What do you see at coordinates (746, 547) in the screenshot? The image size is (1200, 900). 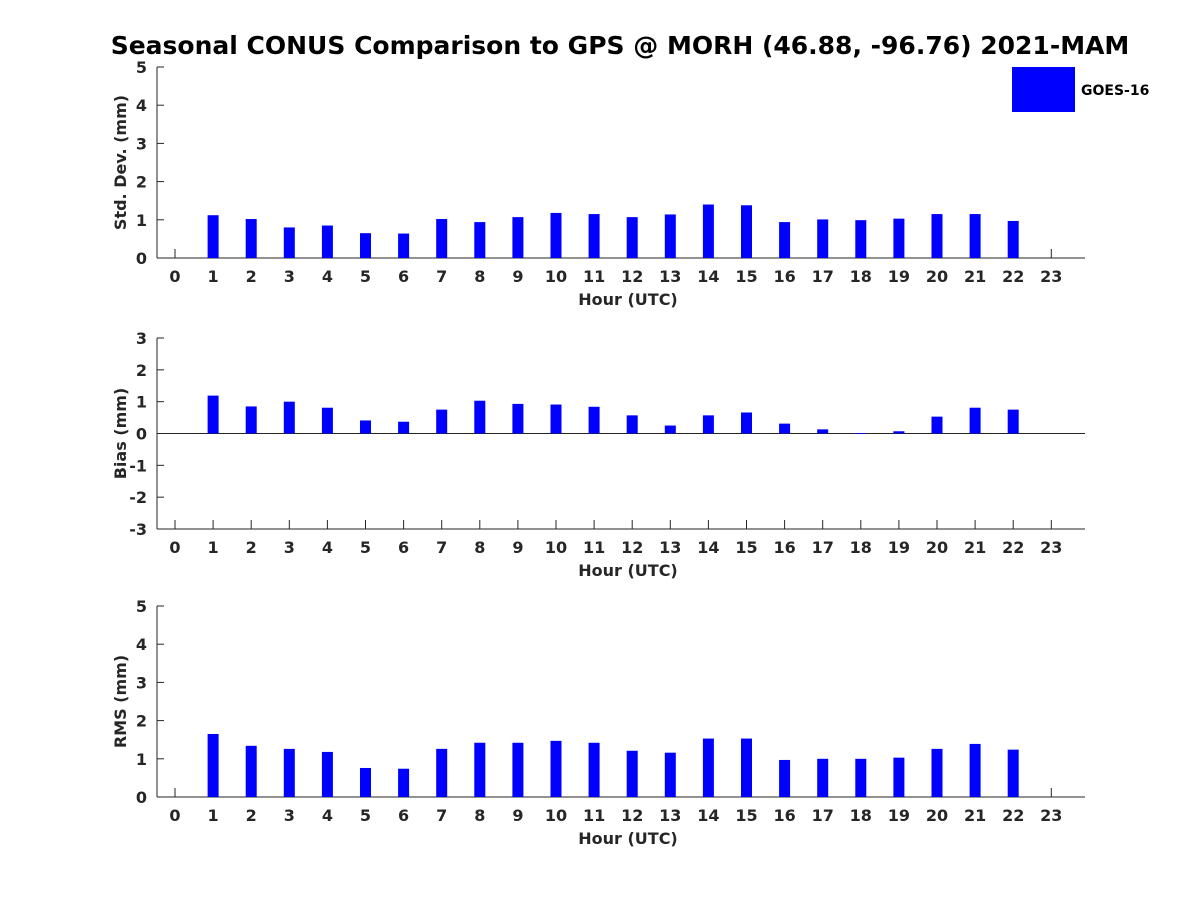 I see `x-tick-label: 15` at bounding box center [746, 547].